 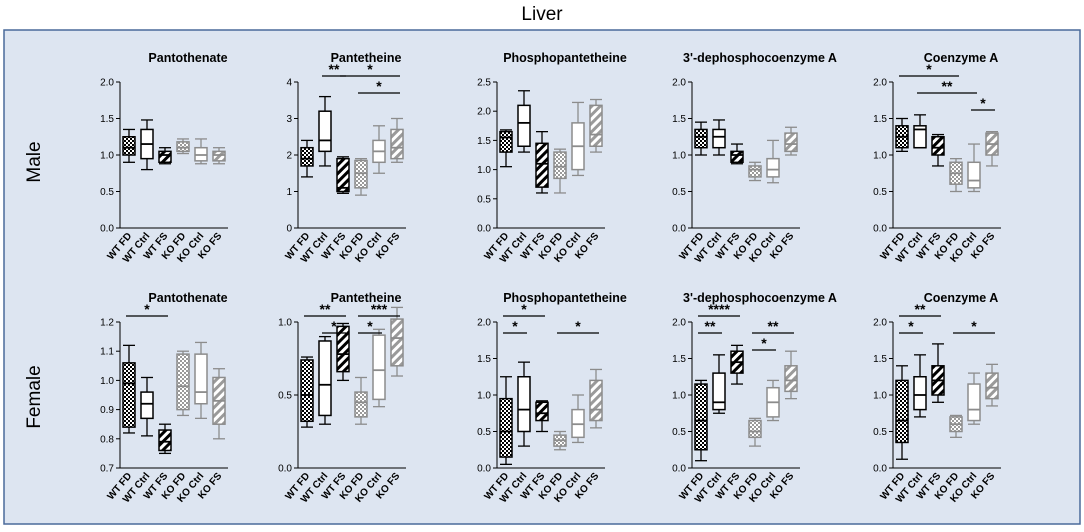 I want to click on y-tick-label: 1, so click(x=289, y=192).